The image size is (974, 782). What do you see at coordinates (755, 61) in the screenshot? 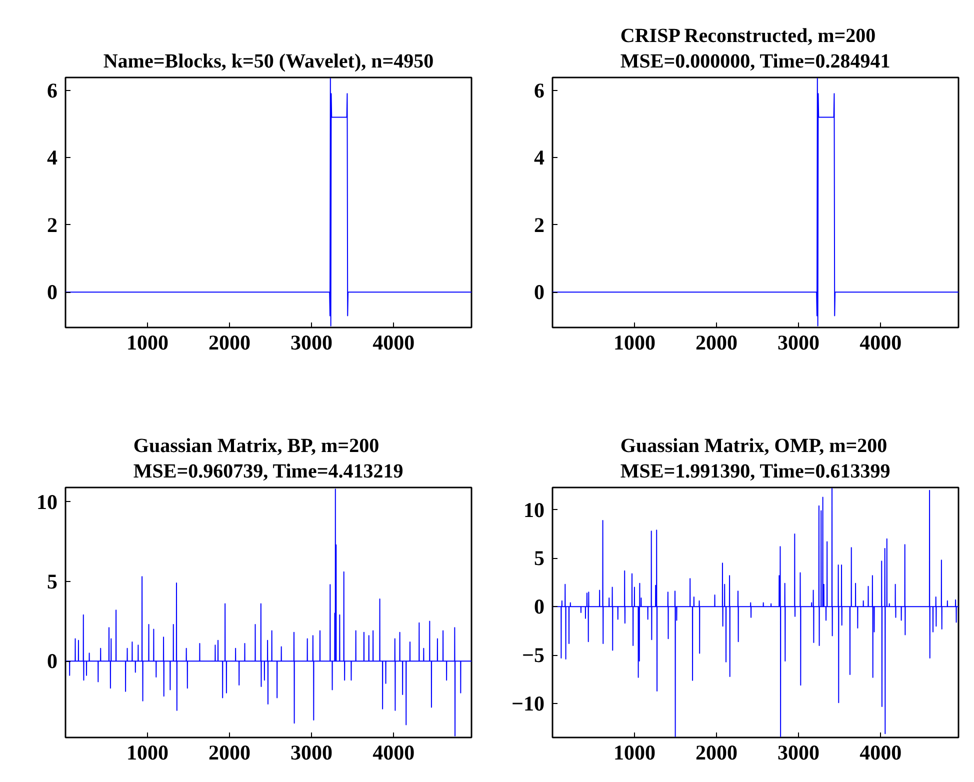
I see `chart-subtitle: MSE=0.000000, Time=0.284941` at bounding box center [755, 61].